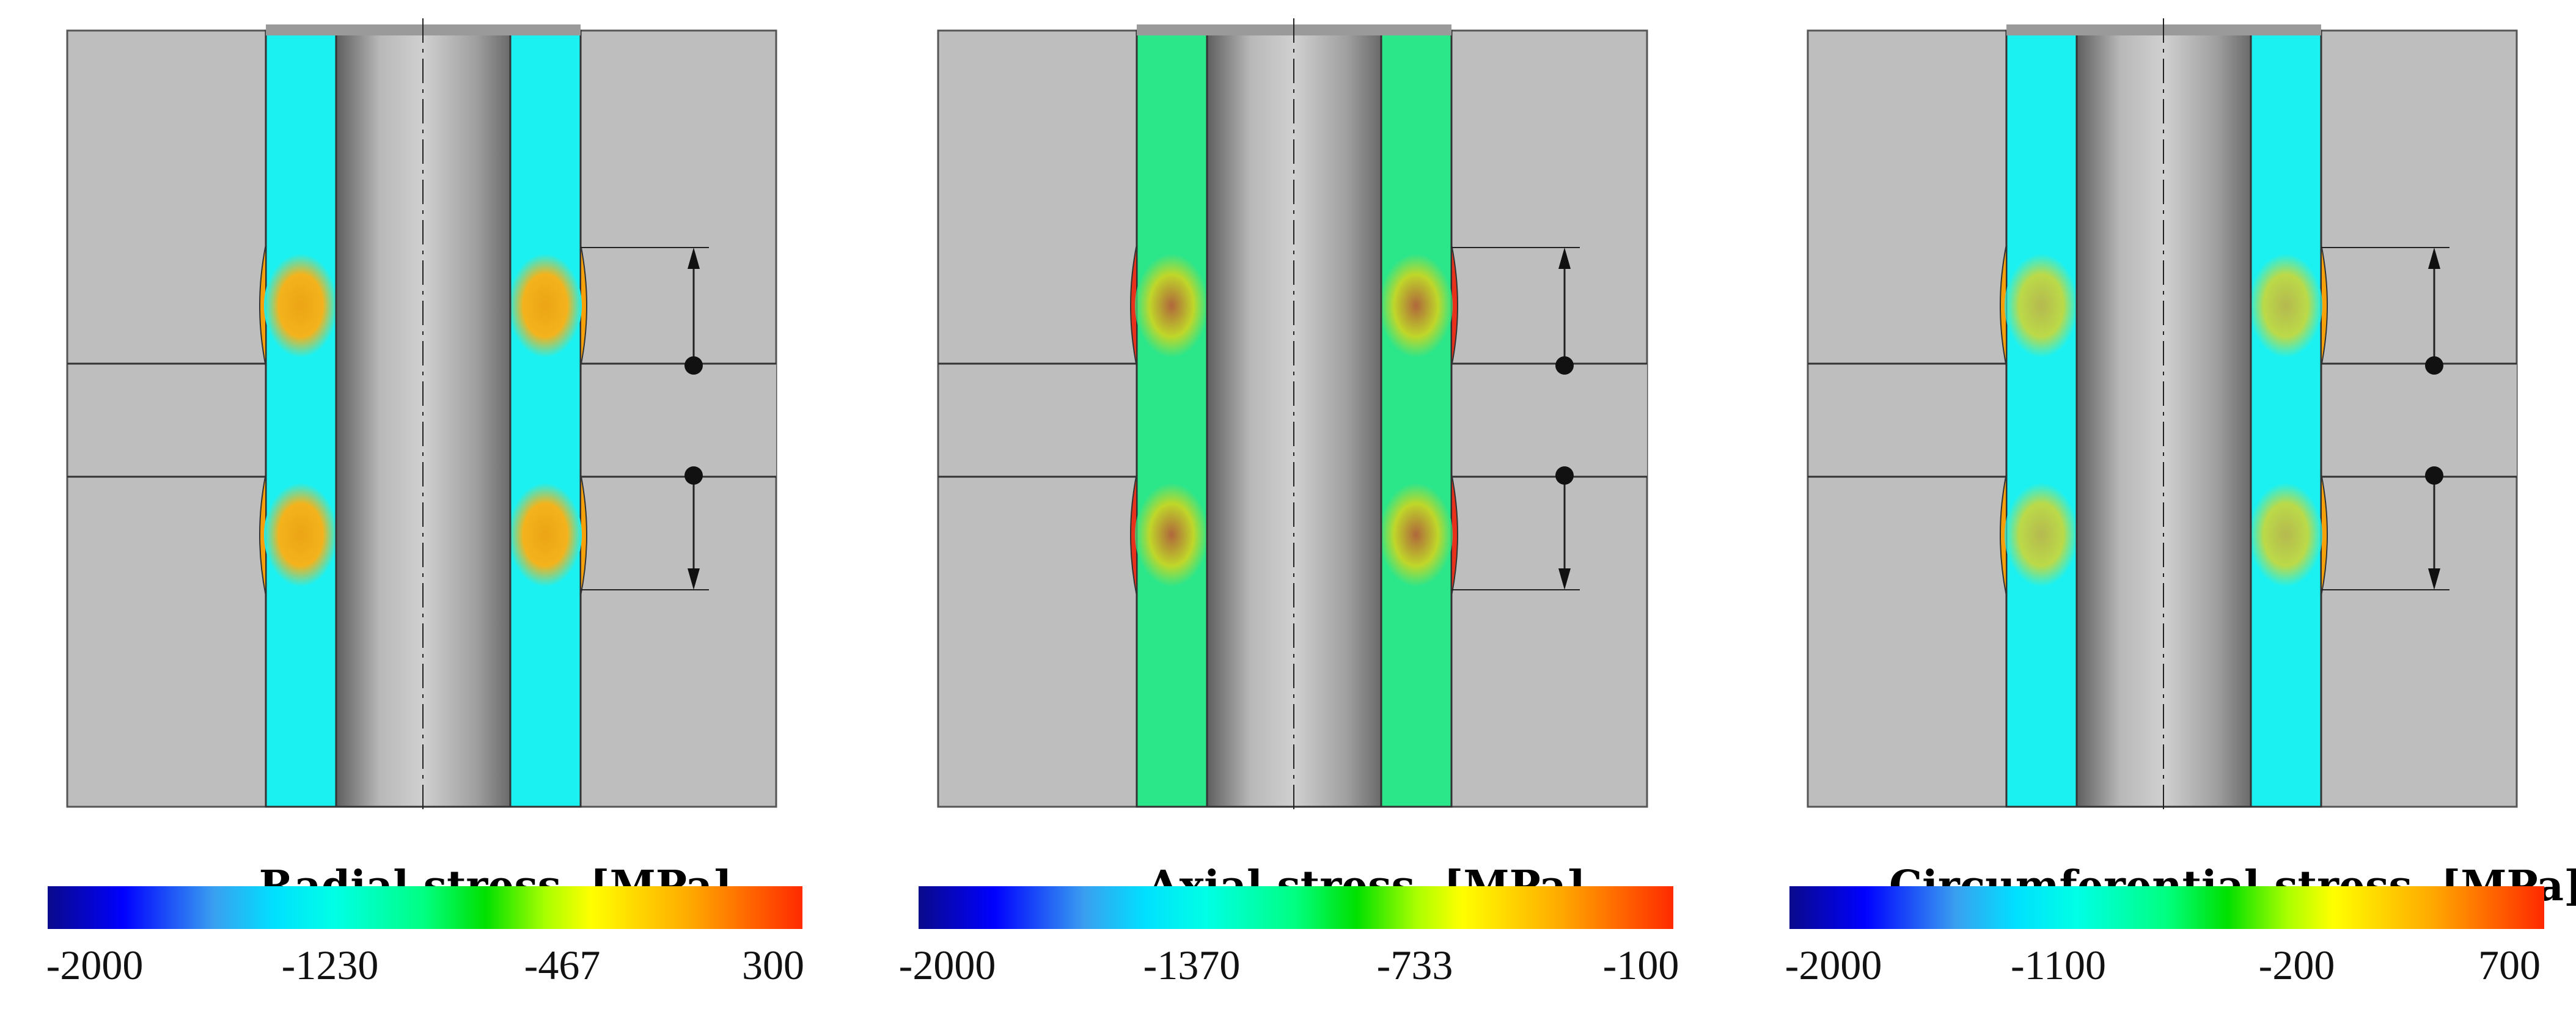  I want to click on colorbar-tick-label: -1230, so click(330, 965).